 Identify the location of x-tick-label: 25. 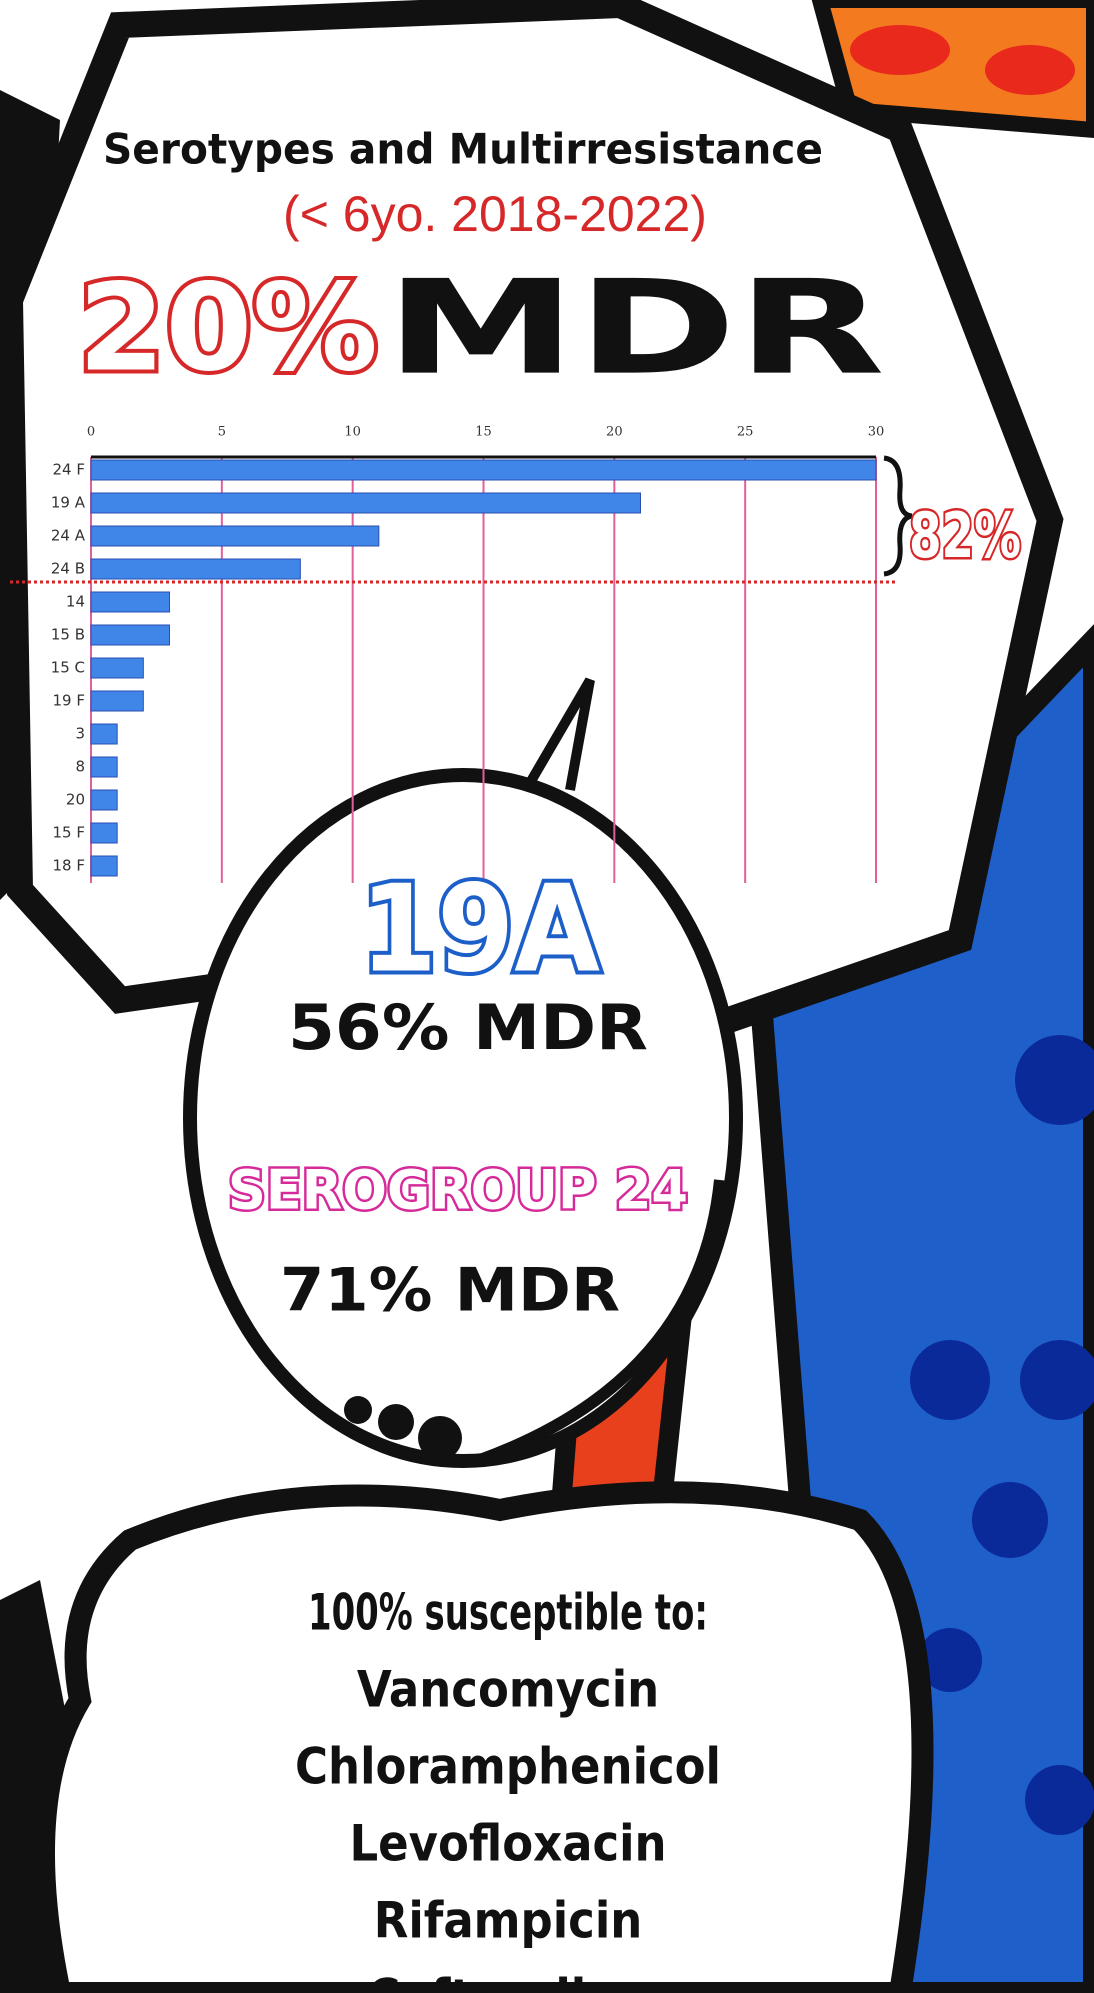
(745, 432).